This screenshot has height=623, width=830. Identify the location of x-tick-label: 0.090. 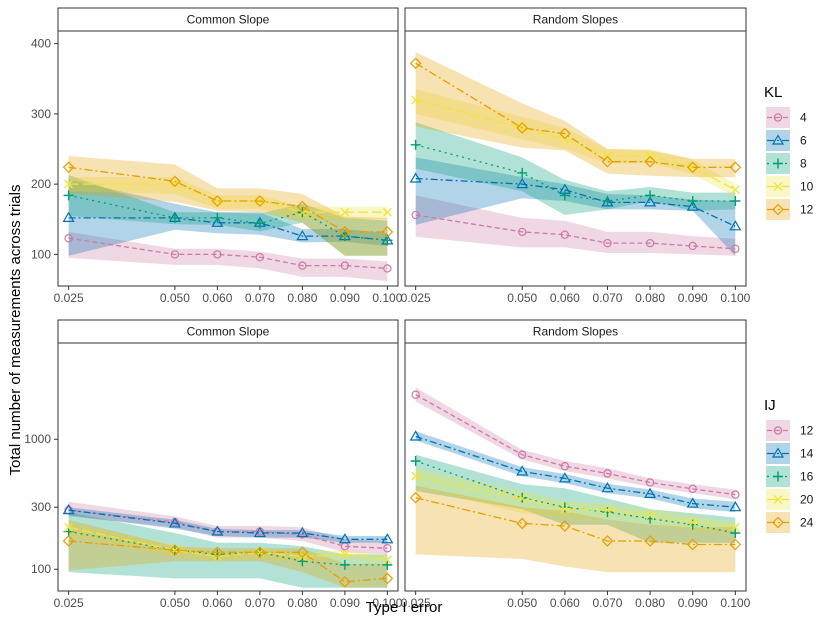
(693, 603).